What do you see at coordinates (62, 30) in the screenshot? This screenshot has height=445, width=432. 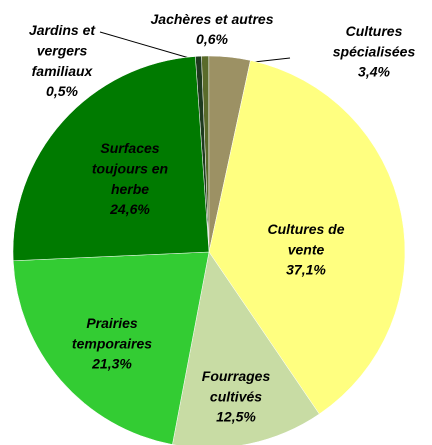 I see `label-line: Jardins et` at bounding box center [62, 30].